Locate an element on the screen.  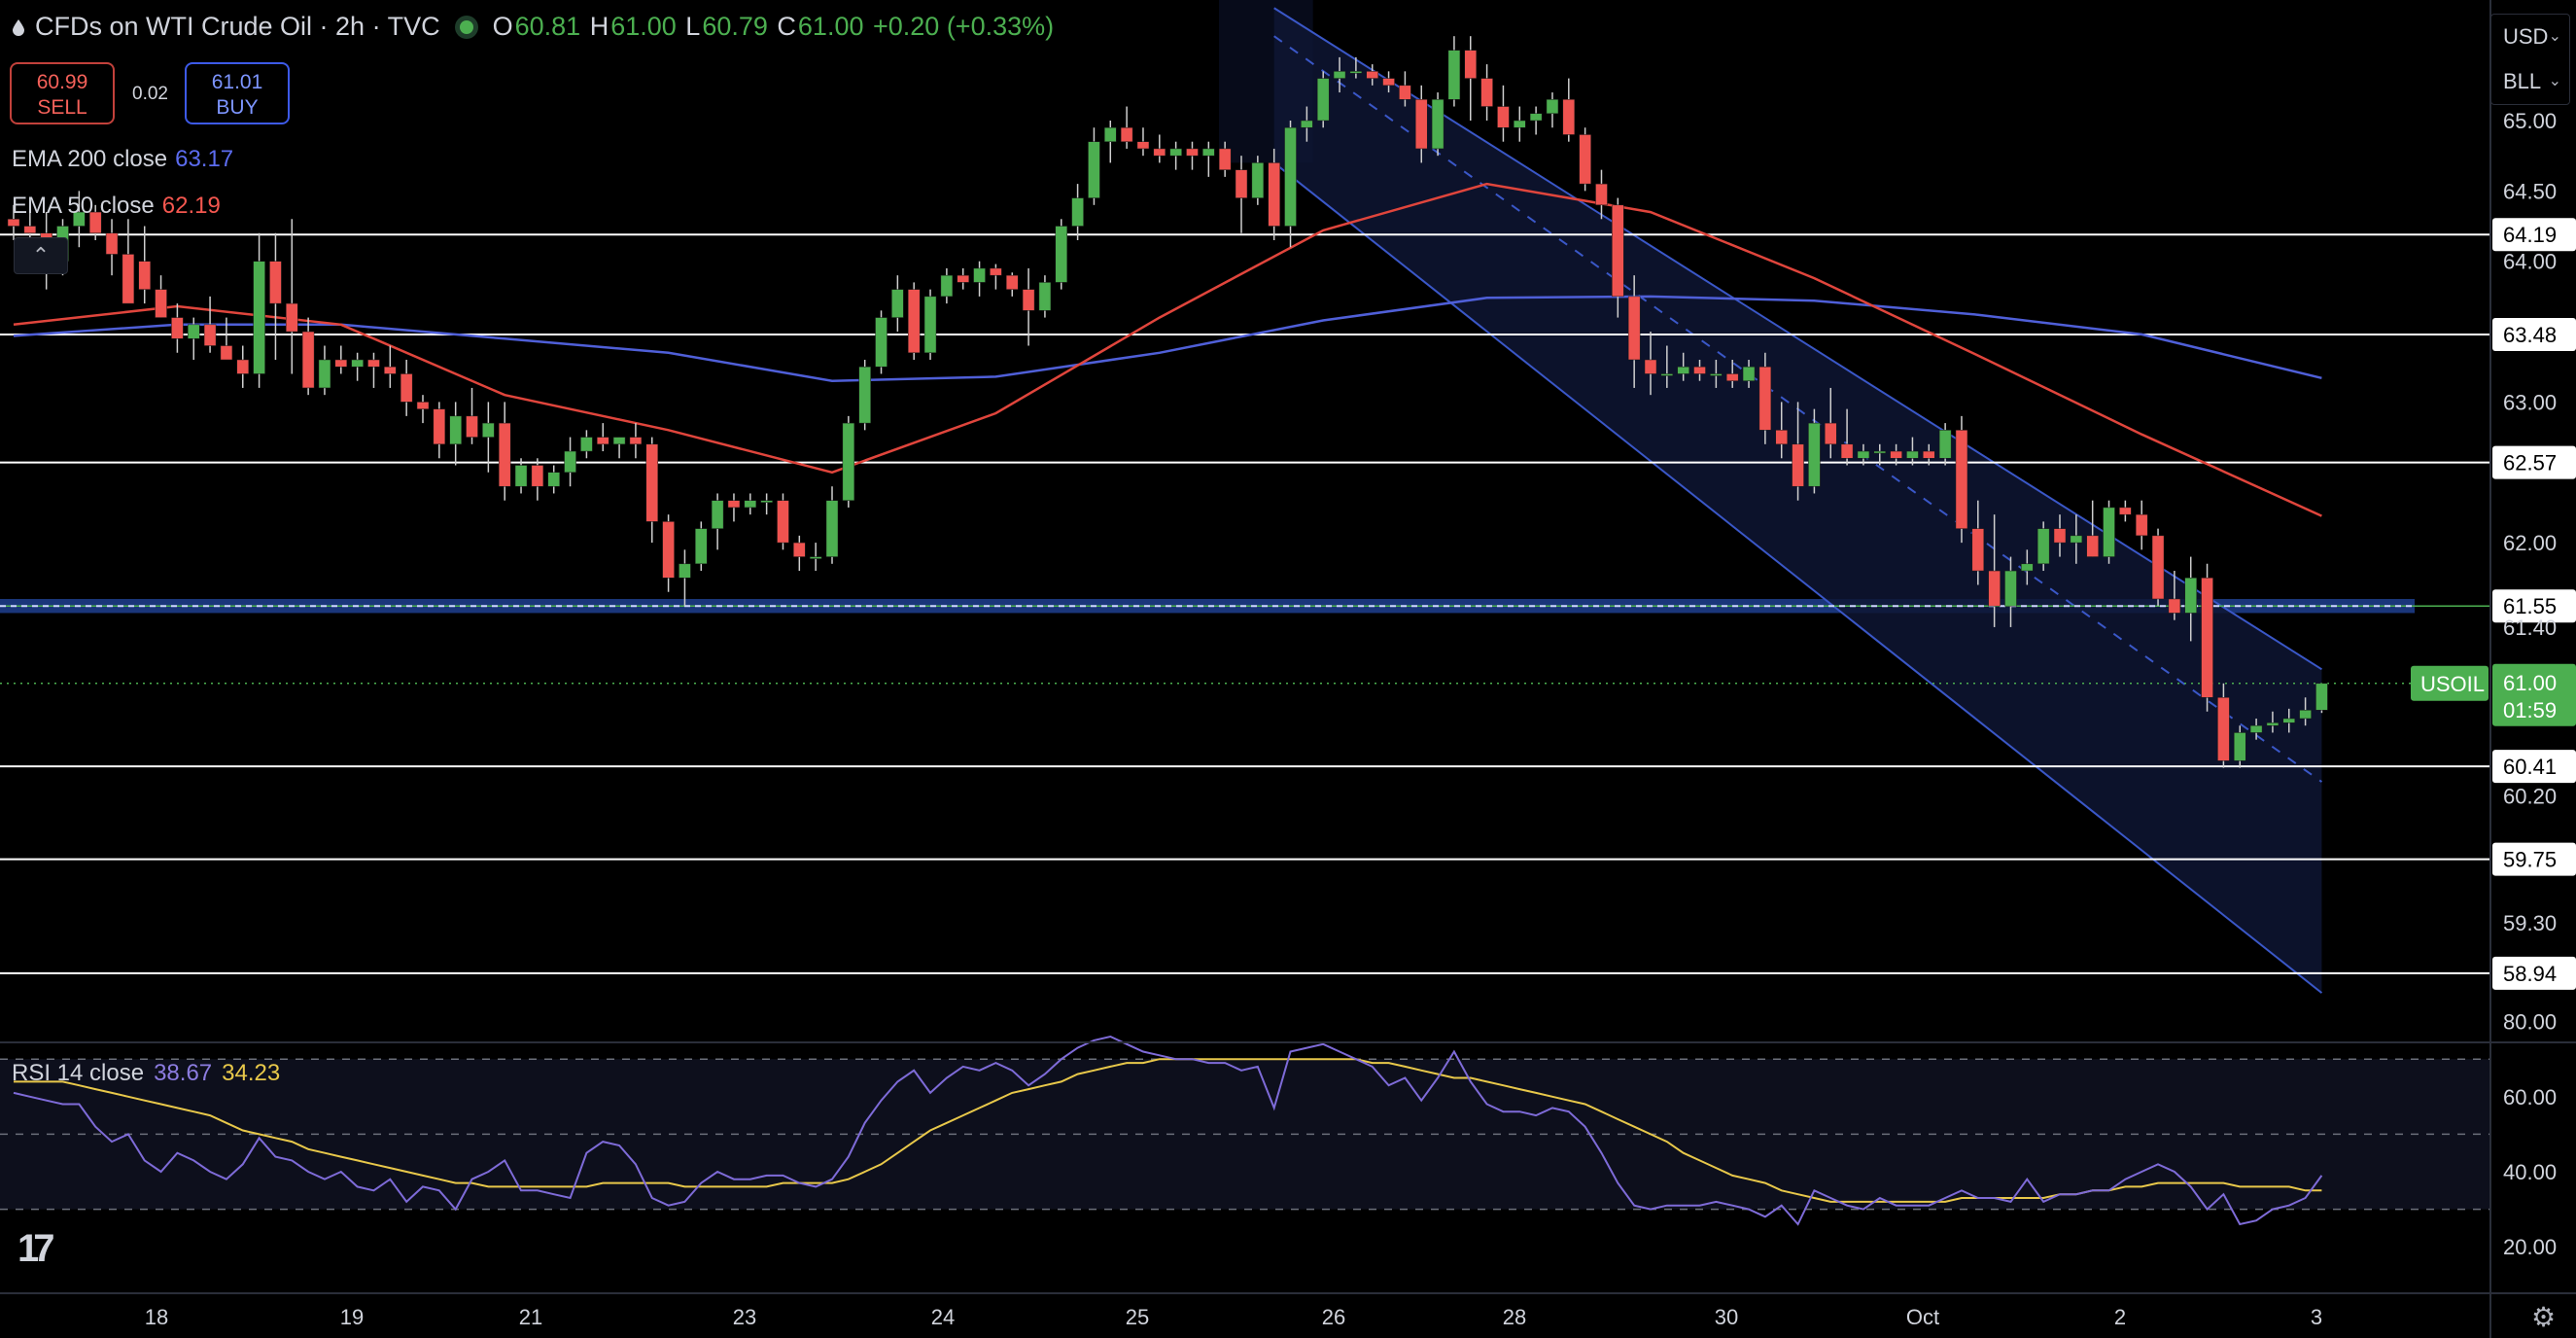
buy-button: 61.01 BUY is located at coordinates (237, 93).